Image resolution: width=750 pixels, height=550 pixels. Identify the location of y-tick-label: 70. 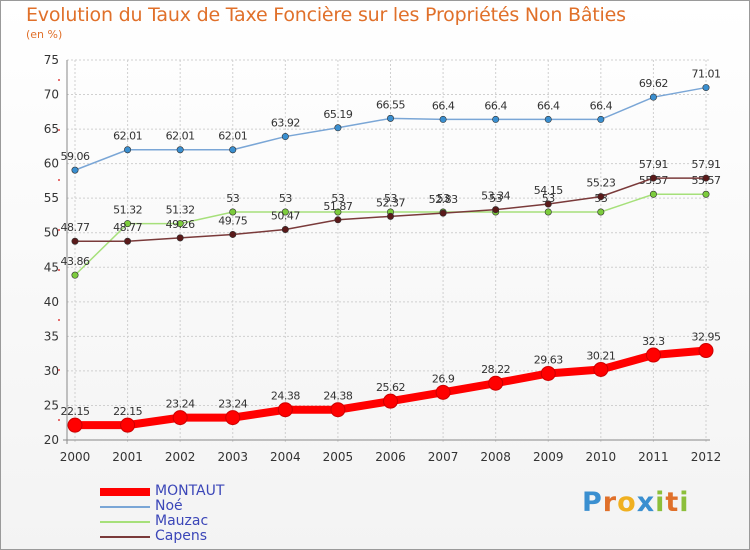
(51, 95).